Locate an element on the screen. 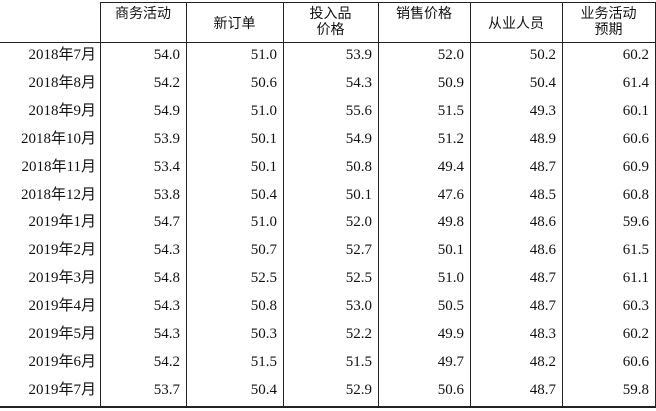 The height and width of the screenshot is (411, 656). cell-value: 61.4 is located at coordinates (635, 82).